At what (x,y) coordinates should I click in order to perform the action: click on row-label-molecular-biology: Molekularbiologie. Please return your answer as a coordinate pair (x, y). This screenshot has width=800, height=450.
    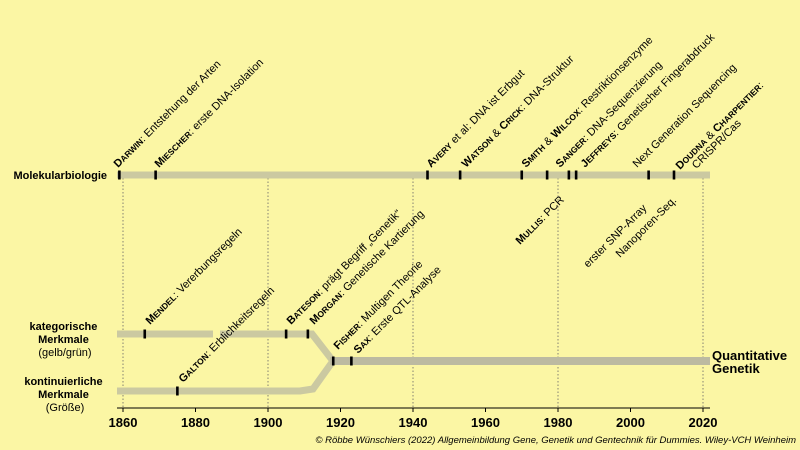
    Looking at the image, I should click on (60, 176).